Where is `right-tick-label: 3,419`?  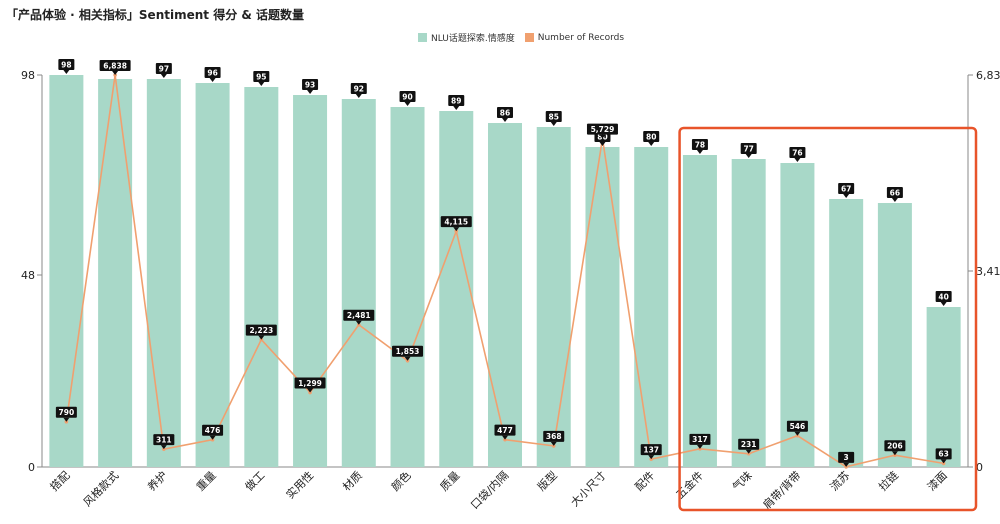
right-tick-label: 3,419 is located at coordinates (988, 271).